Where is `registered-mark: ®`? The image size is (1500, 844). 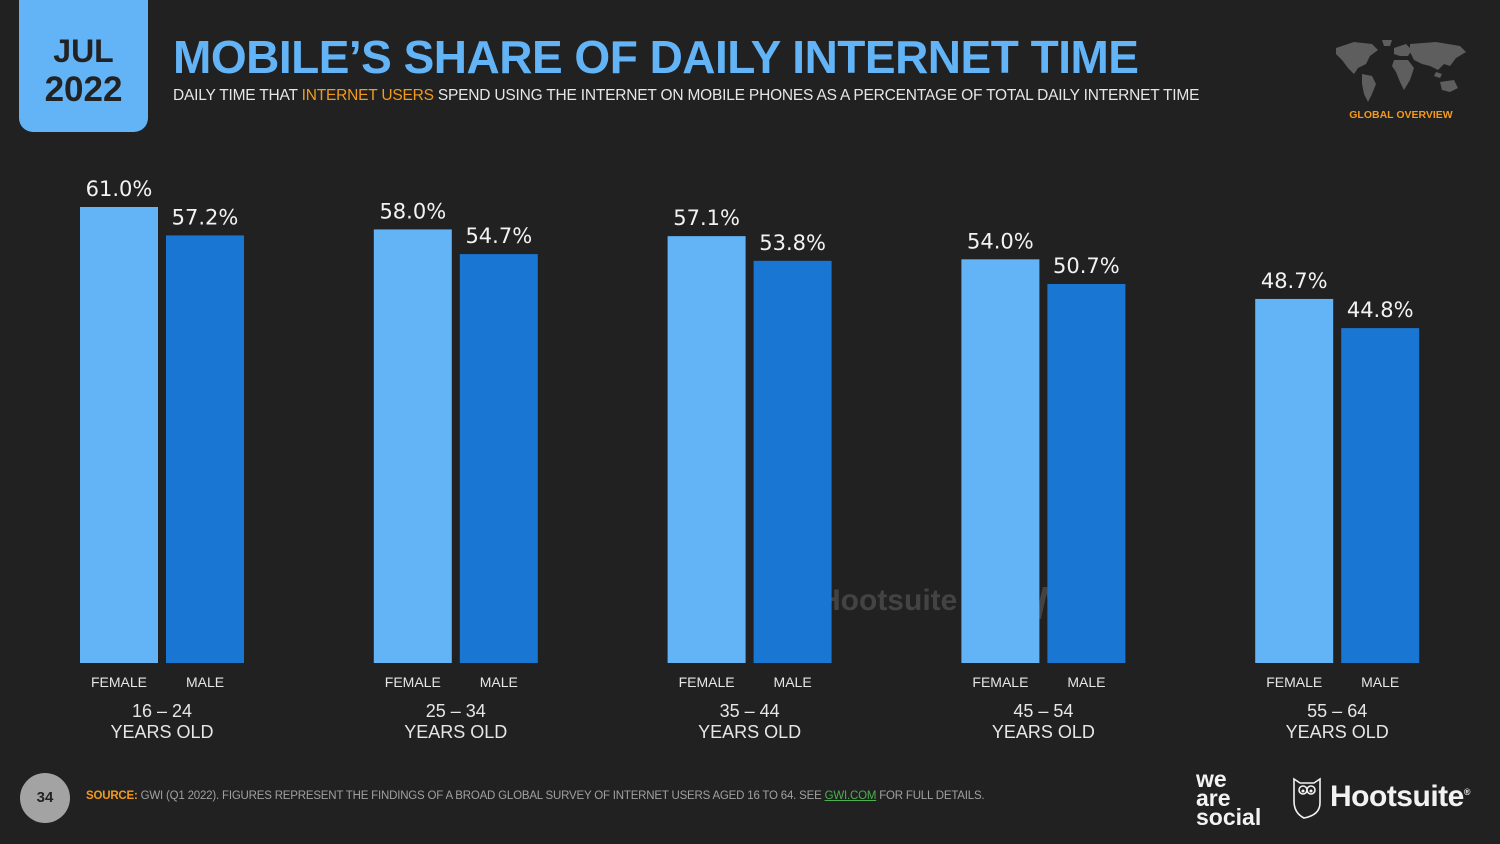
registered-mark: ® is located at coordinates (1467, 792).